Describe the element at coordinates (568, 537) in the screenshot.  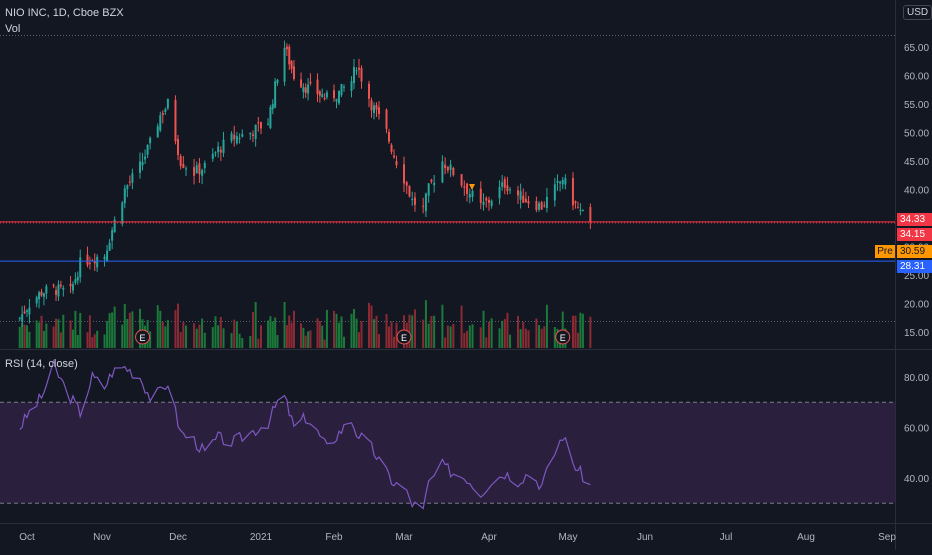
I see `time-axis-label: May` at that location.